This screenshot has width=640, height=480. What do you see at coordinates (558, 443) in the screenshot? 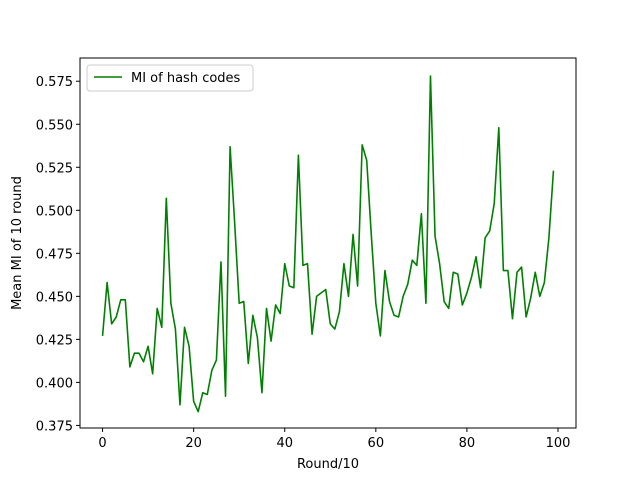
I see `x-tick-label: 100` at bounding box center [558, 443].